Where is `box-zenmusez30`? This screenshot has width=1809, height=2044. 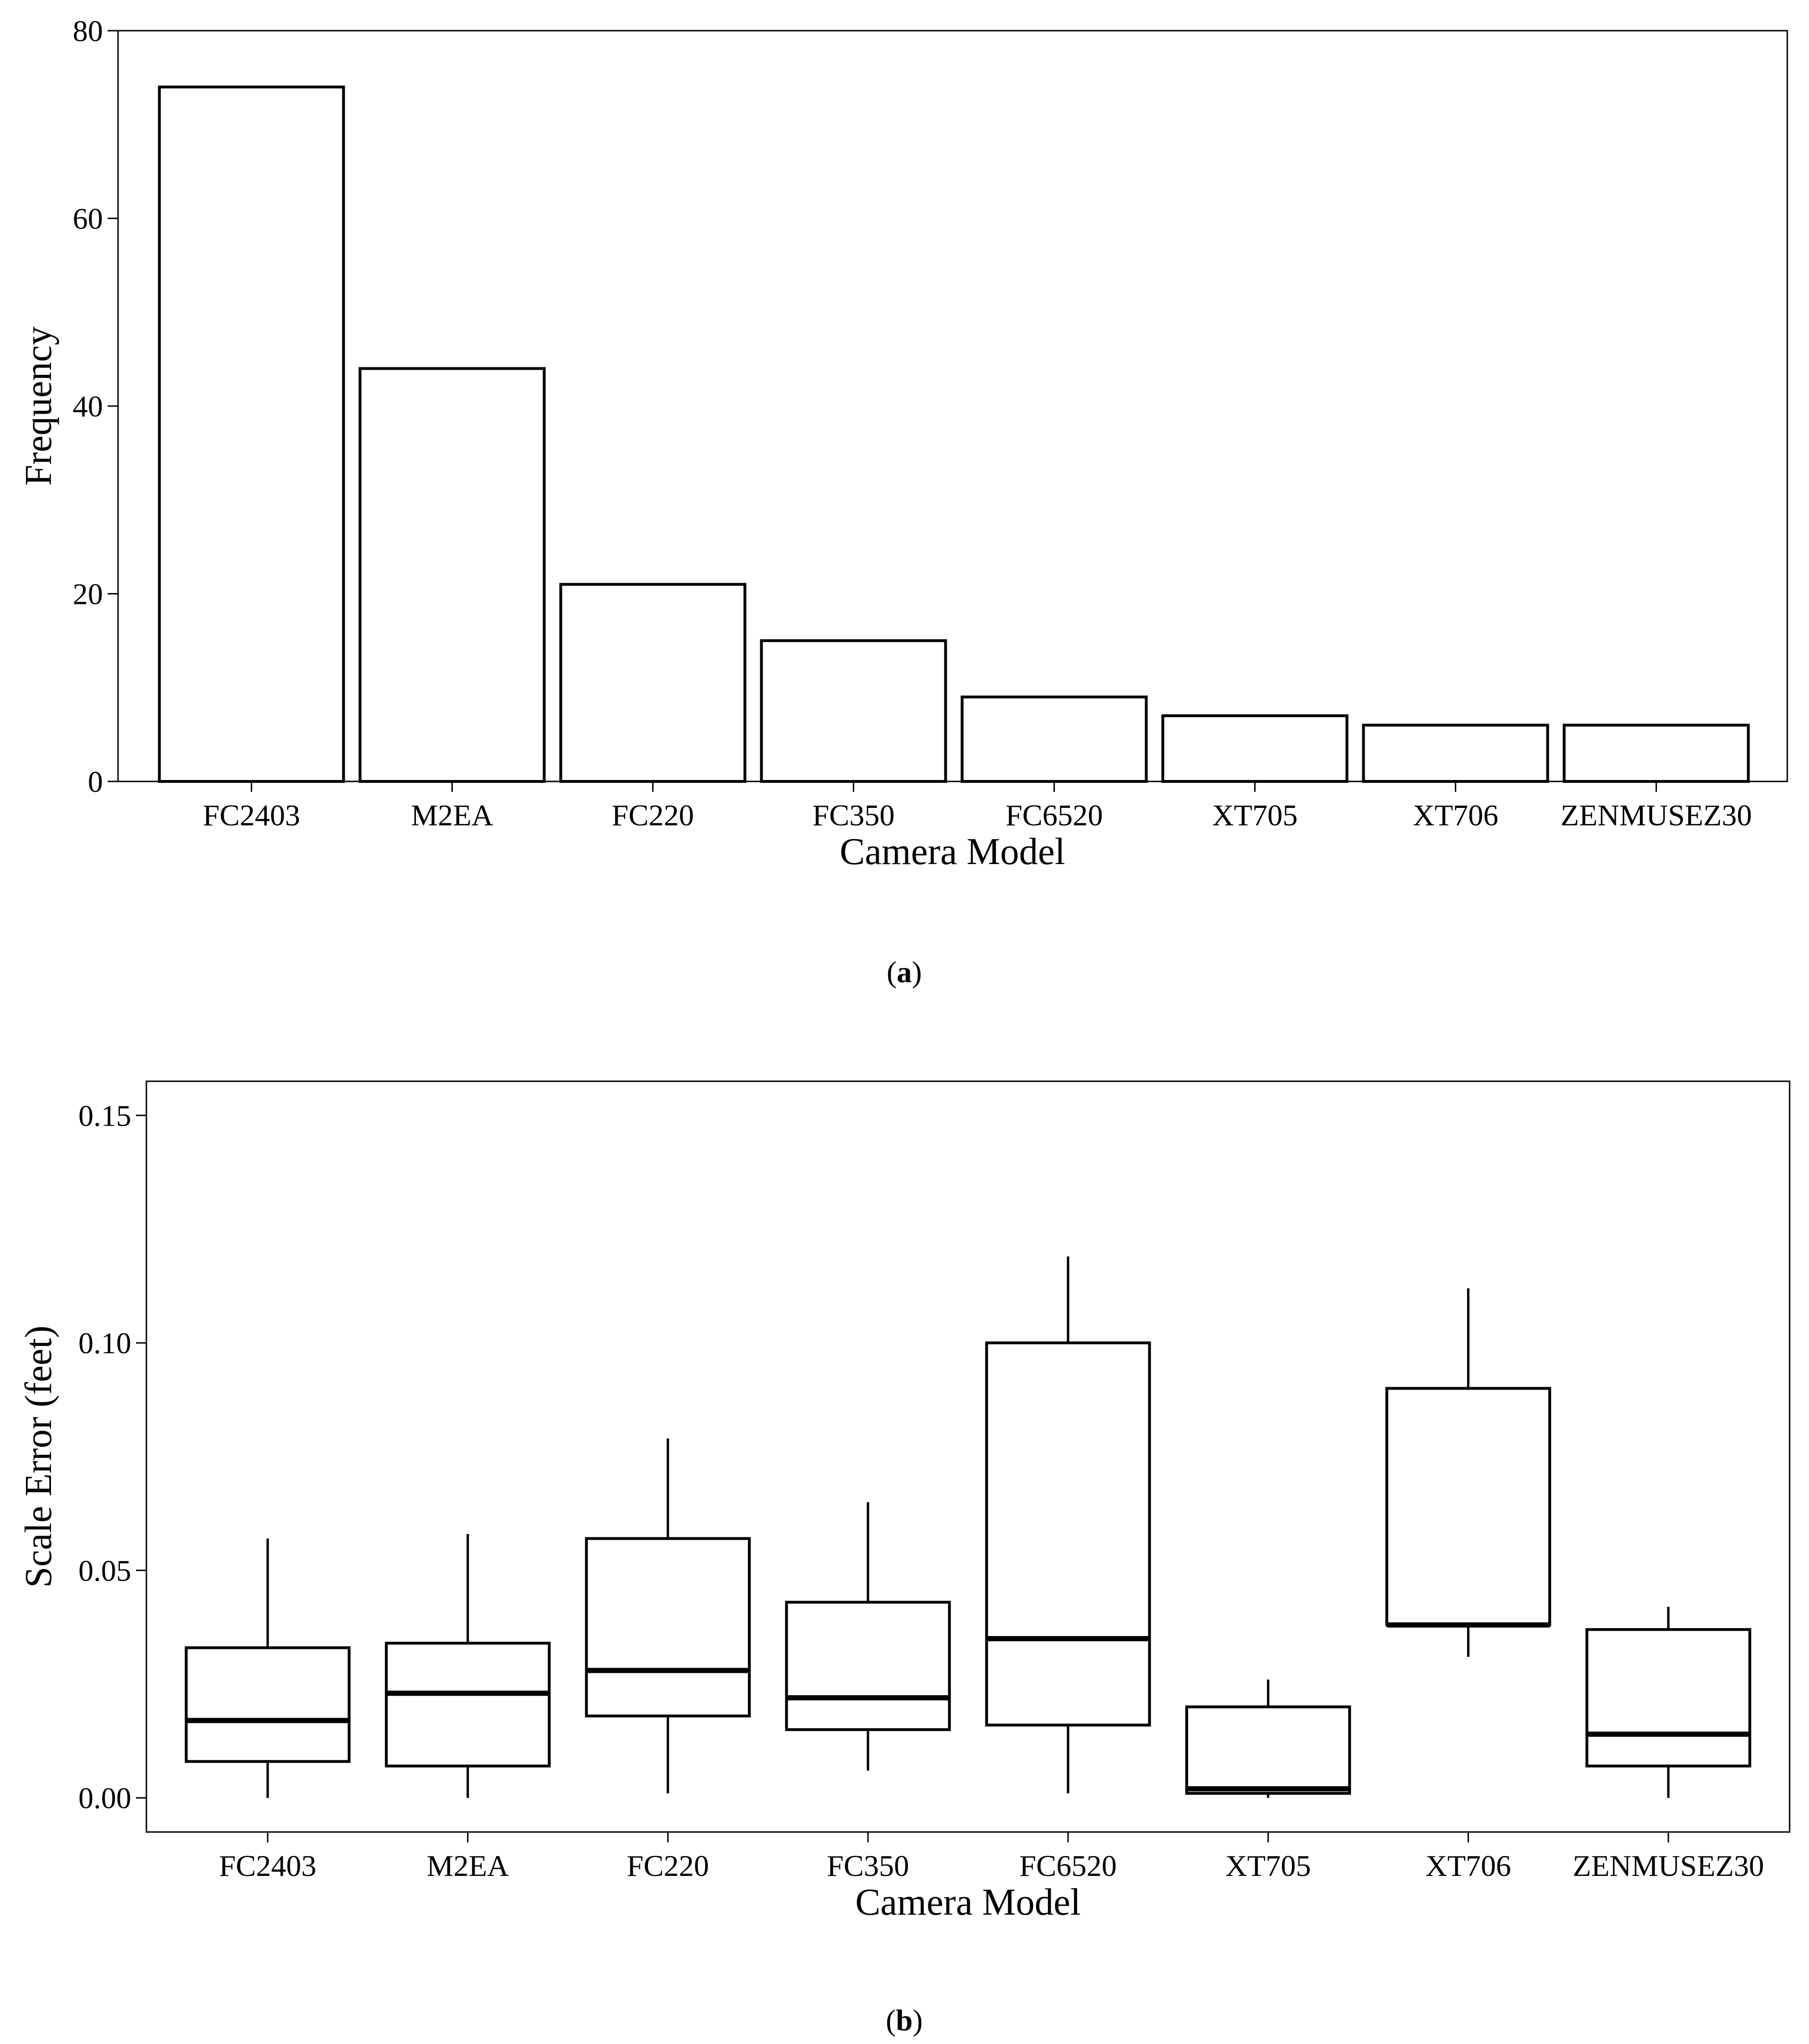
box-zenmusez30 is located at coordinates (1668, 1702).